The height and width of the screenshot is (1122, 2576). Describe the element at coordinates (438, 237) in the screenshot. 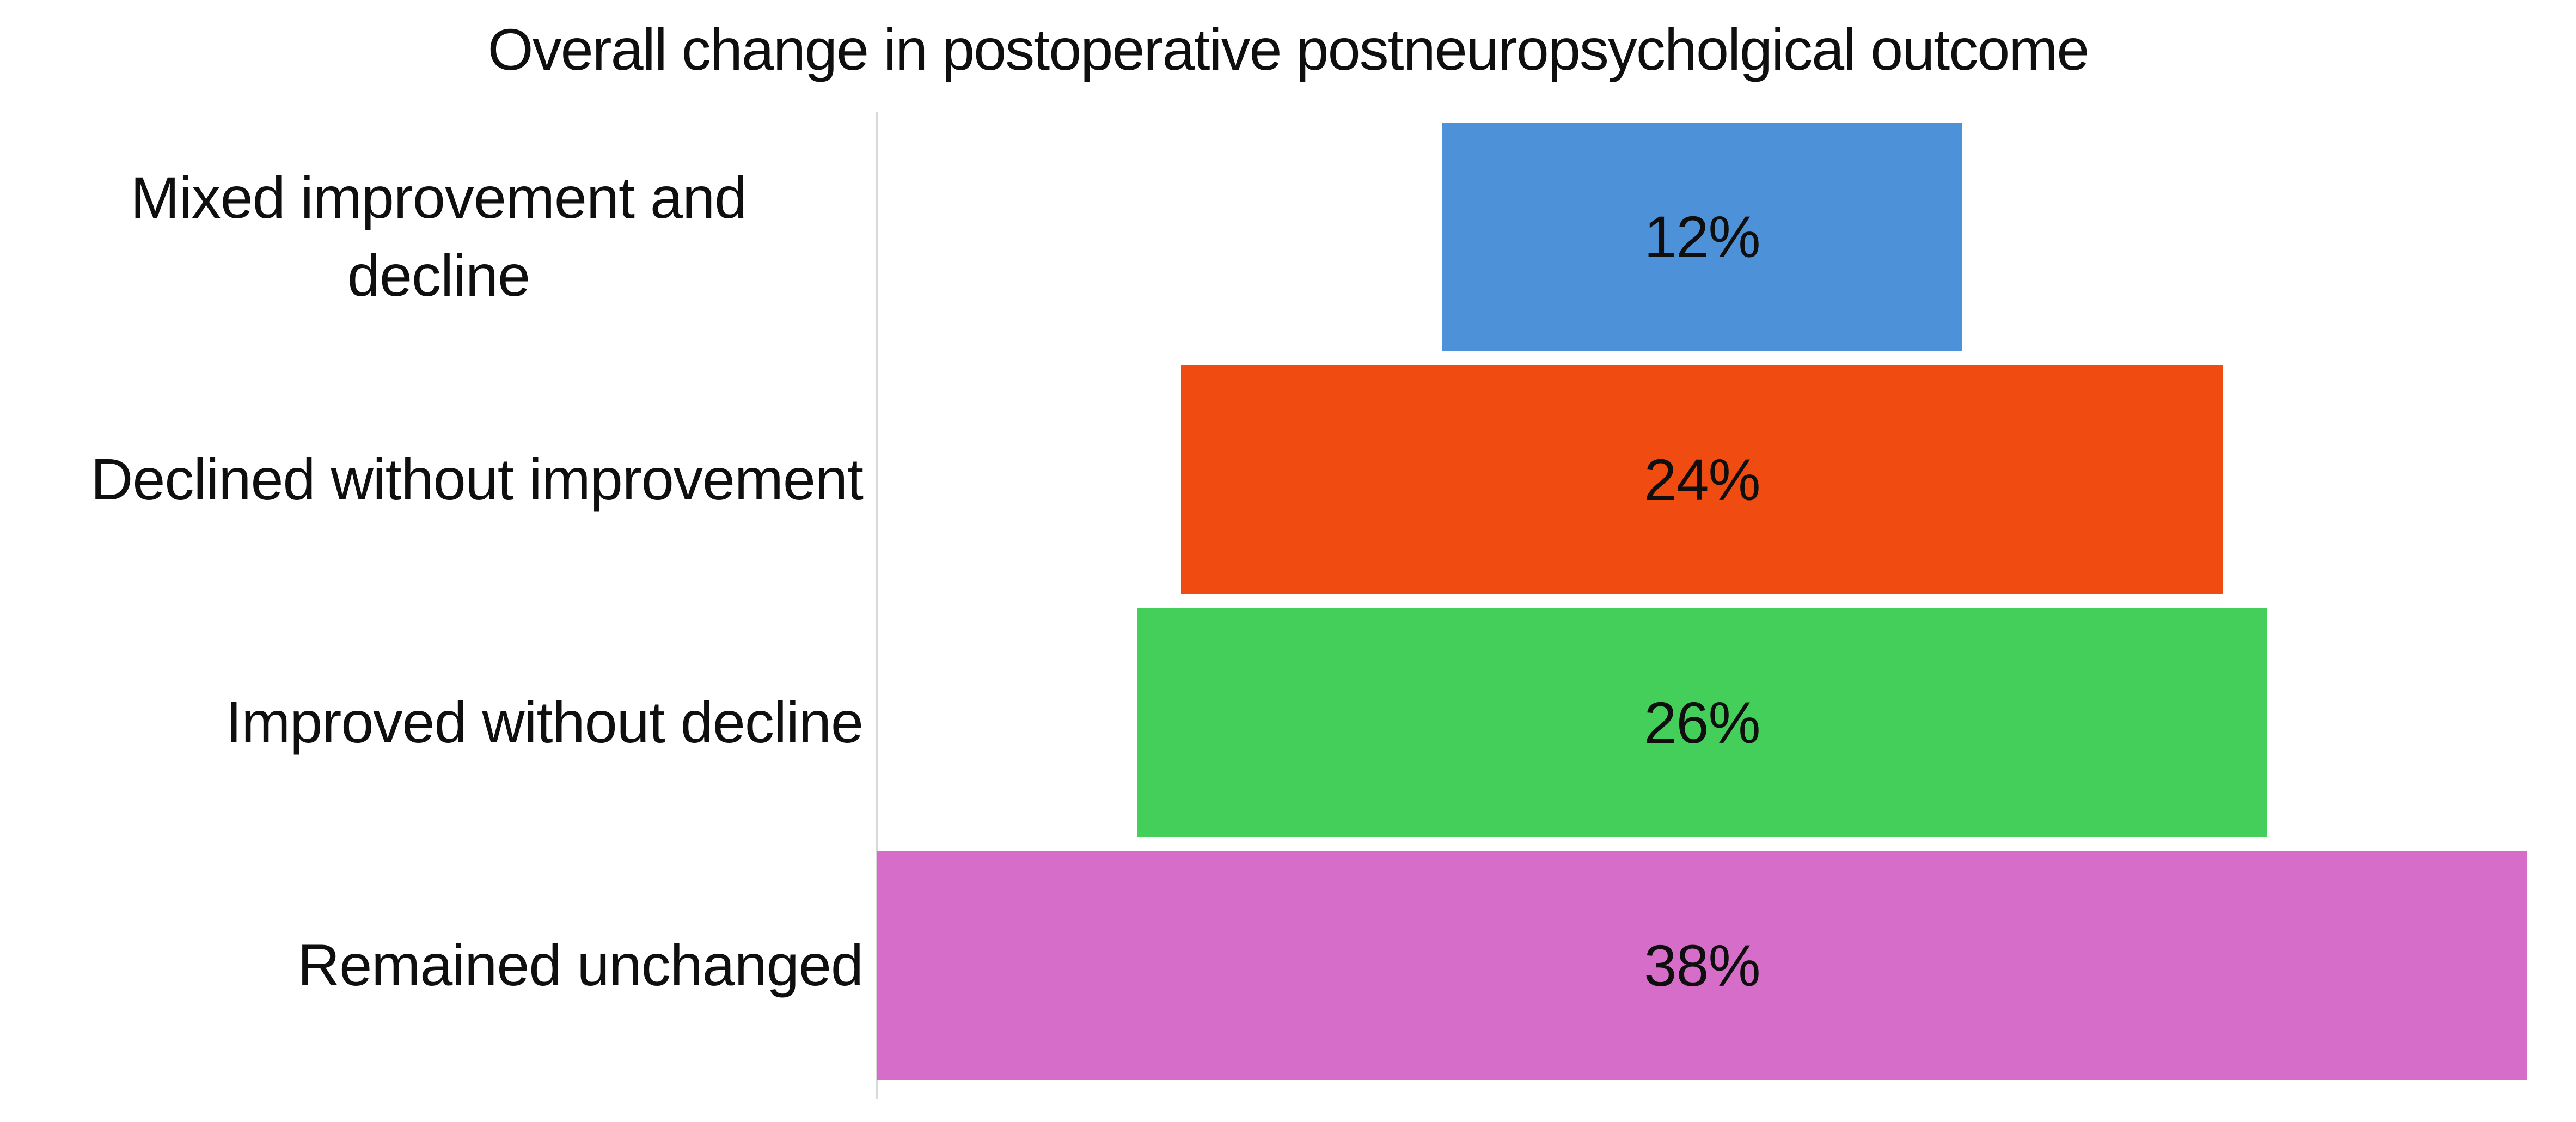

I see `category-label: Mixed improvement and decline` at that location.